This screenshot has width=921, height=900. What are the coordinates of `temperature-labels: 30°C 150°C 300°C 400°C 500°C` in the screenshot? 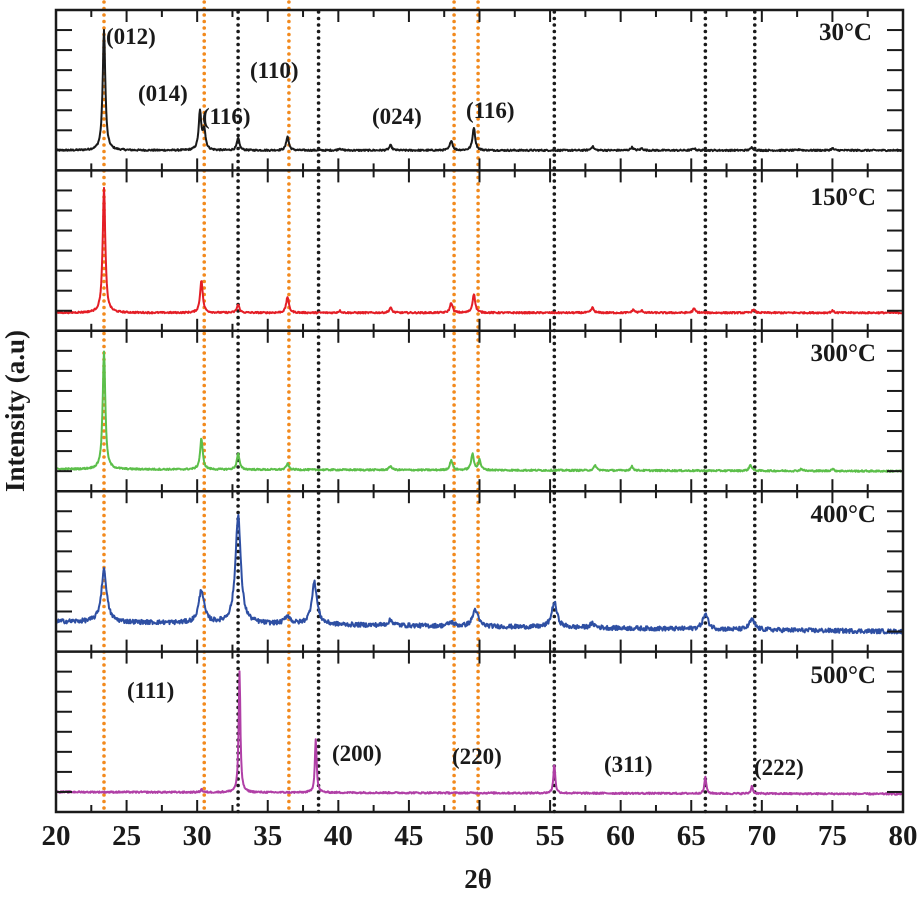 It's located at (843, 354).